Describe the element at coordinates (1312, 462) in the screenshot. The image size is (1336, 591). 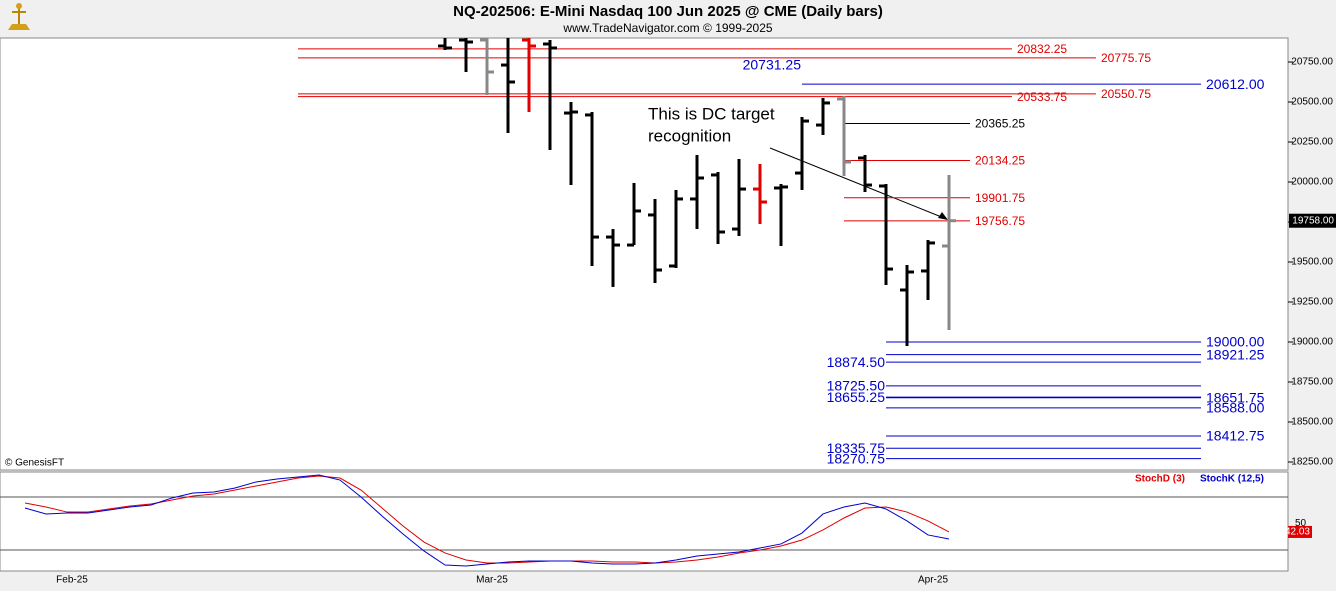
I see `y-tick-label: 18250.00` at that location.